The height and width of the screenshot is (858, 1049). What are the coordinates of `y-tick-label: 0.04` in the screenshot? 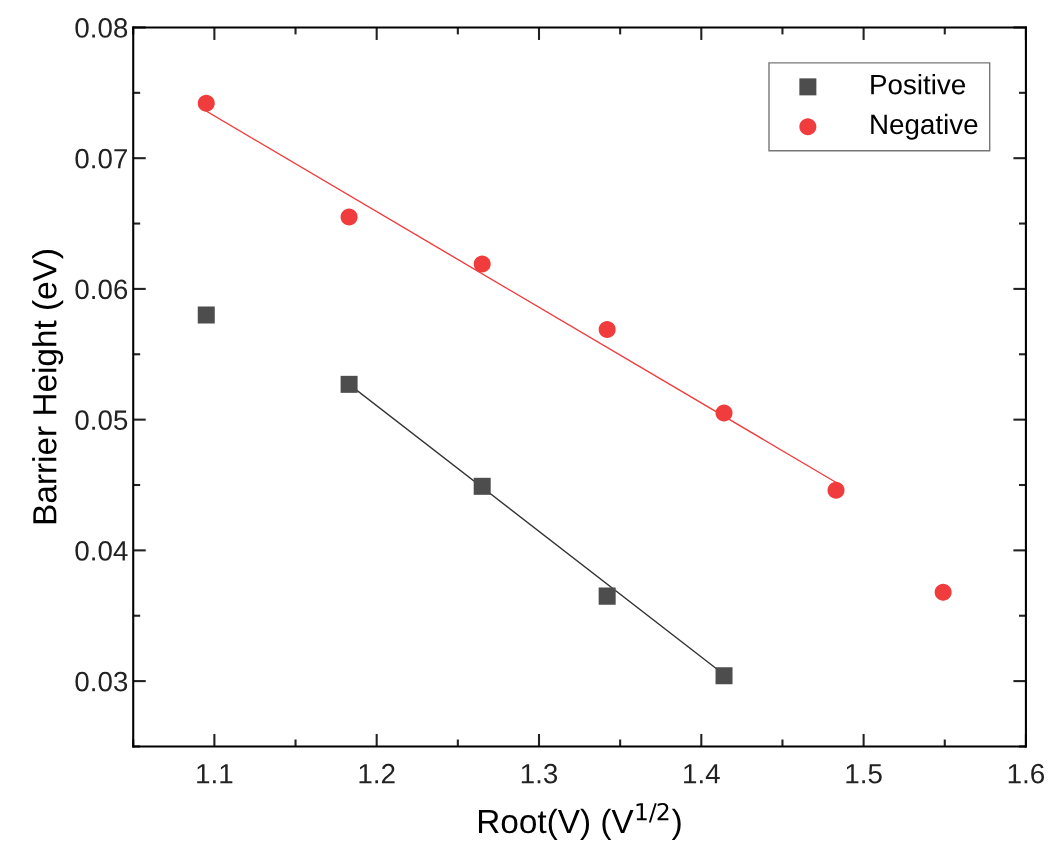 It's located at (101, 551).